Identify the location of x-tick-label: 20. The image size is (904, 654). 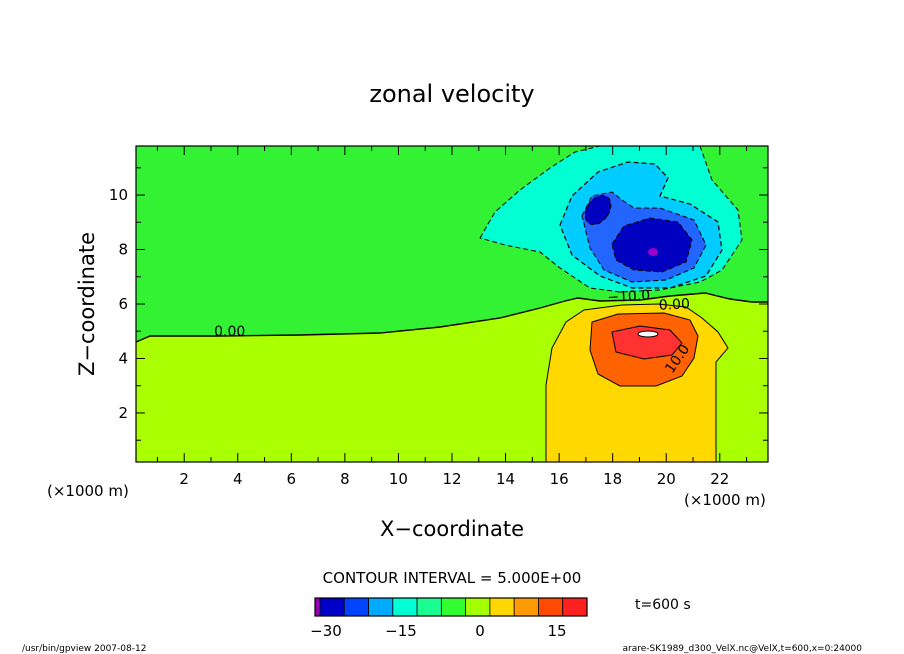
(666, 479).